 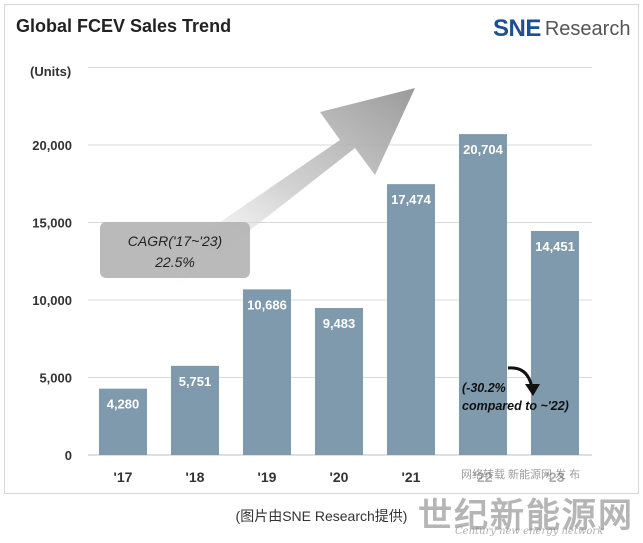 I want to click on bar-value-label: 17,474, so click(x=411, y=199).